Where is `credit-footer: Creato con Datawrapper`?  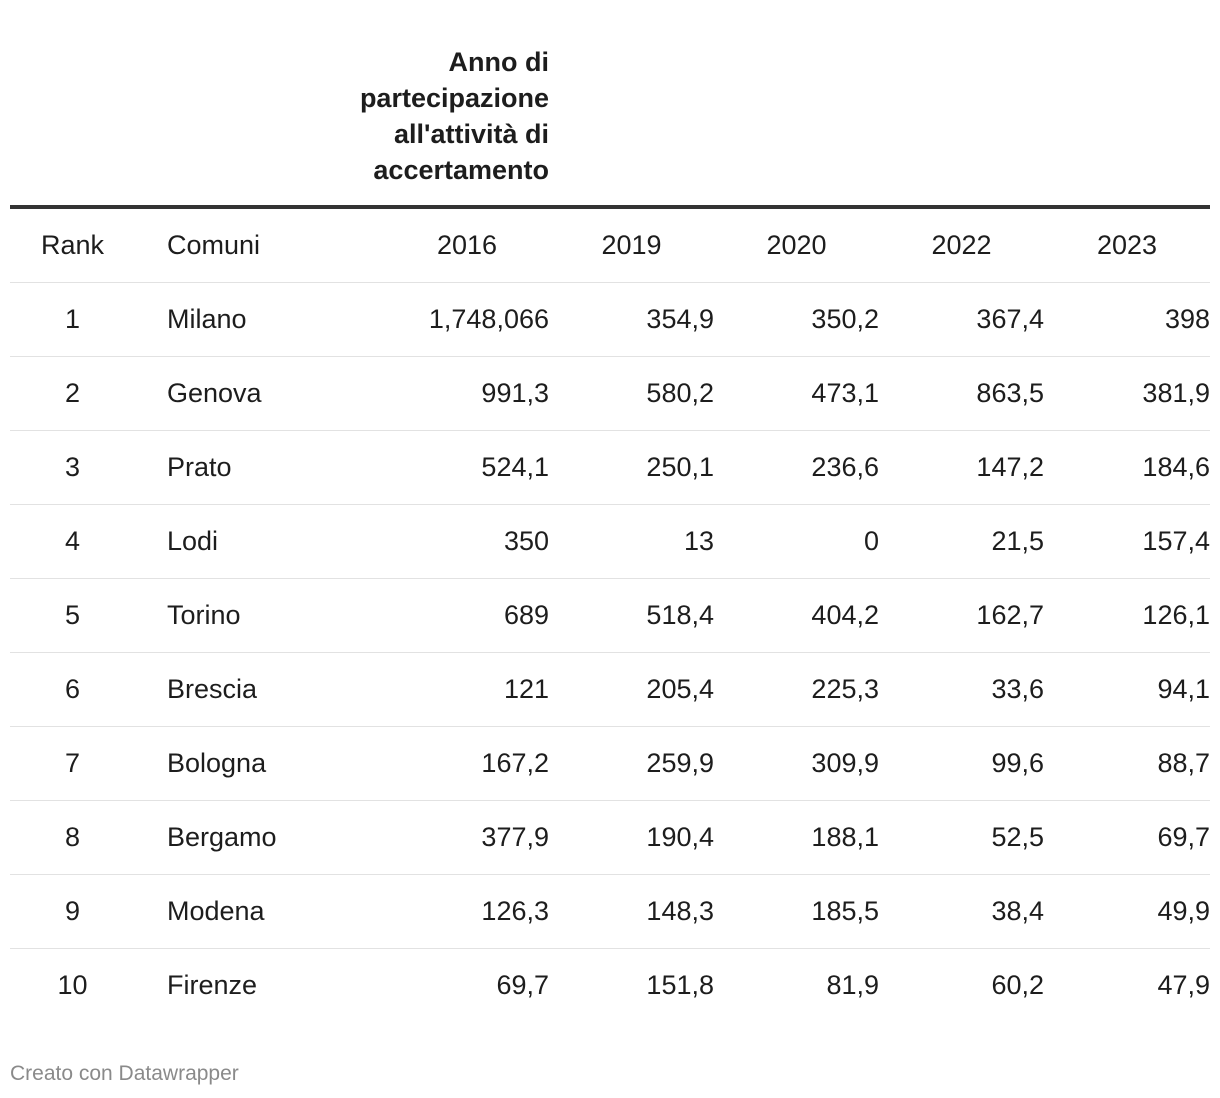 credit-footer: Creato con Datawrapper is located at coordinates (124, 1073).